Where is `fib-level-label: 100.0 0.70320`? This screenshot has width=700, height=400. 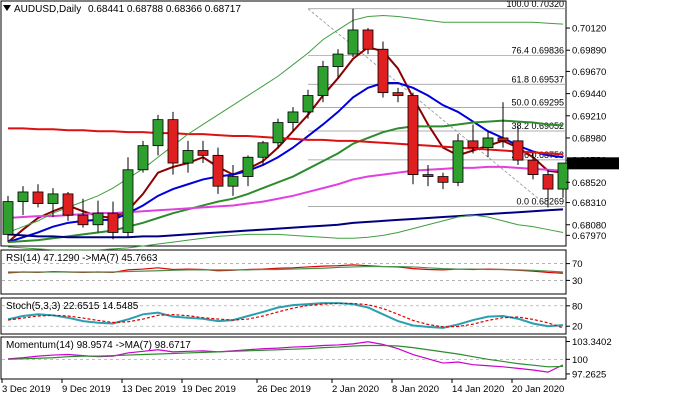
fib-level-label: 100.0 0.70320 is located at coordinates (535, 4).